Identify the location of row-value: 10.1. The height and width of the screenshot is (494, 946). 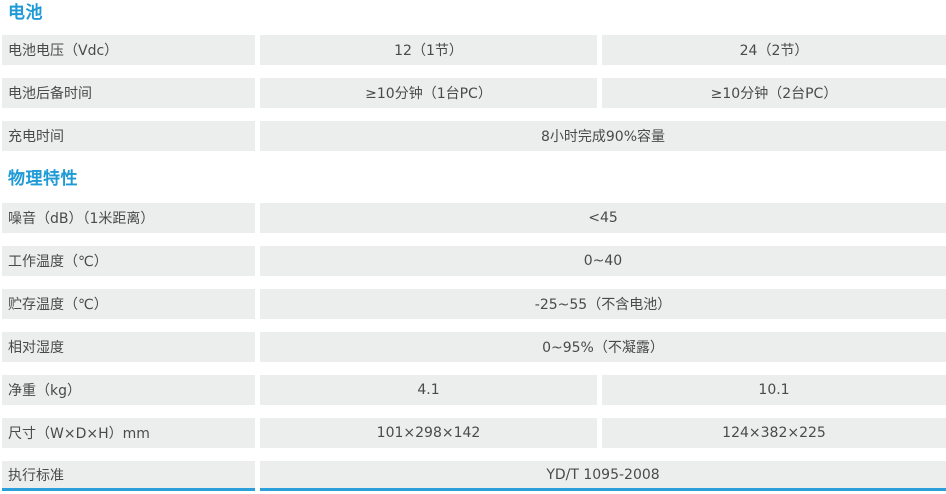
(774, 390).